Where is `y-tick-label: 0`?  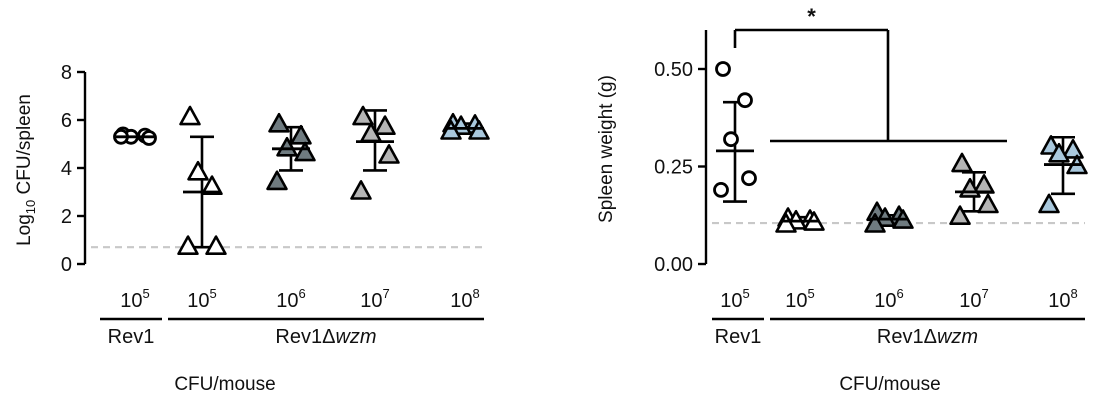
y-tick-label: 0 is located at coordinates (66, 265).